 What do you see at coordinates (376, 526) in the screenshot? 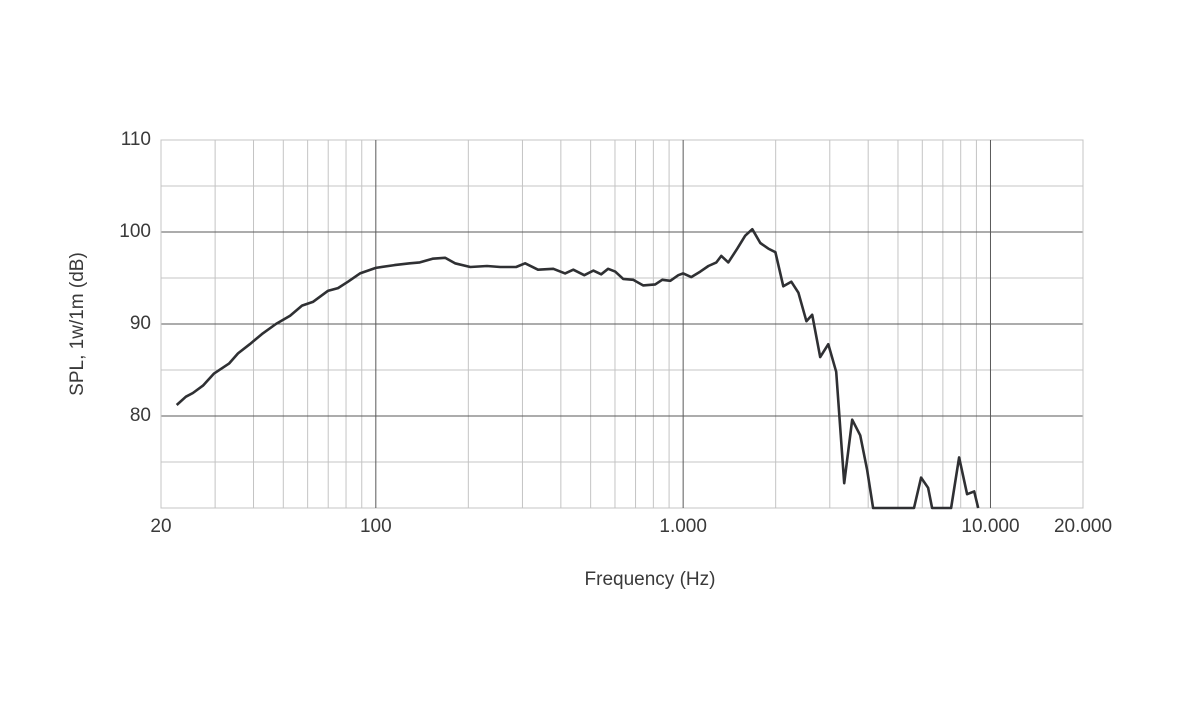
I see `x-tick-label: 100` at bounding box center [376, 526].